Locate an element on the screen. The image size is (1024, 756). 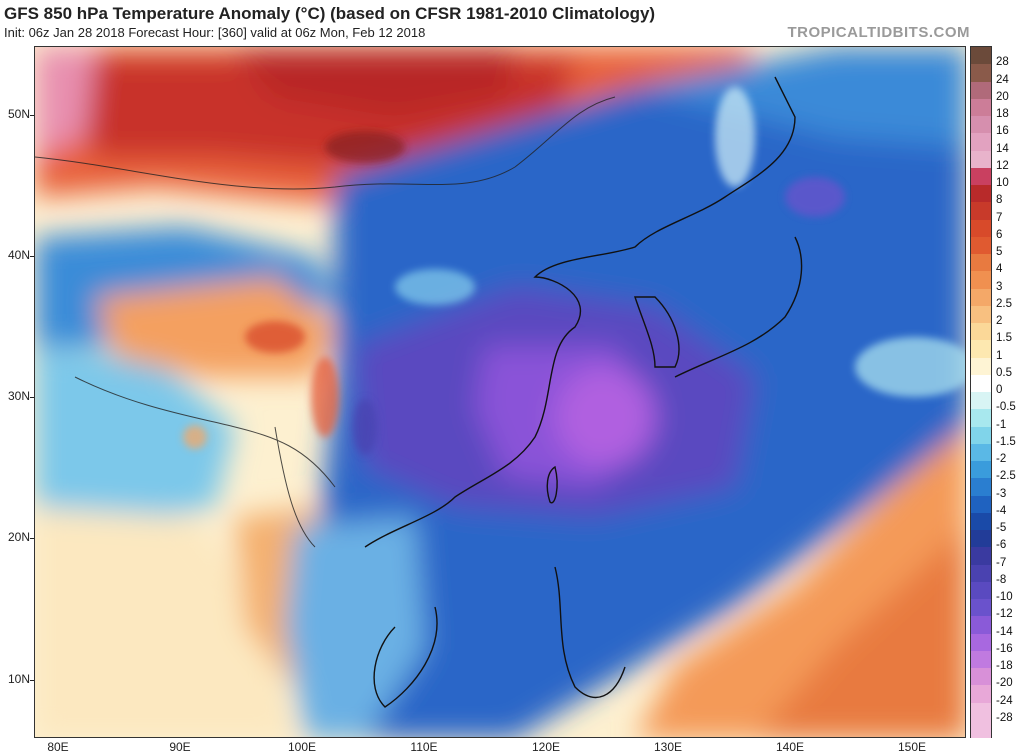
colorbar-label: -6 is located at coordinates (1001, 545).